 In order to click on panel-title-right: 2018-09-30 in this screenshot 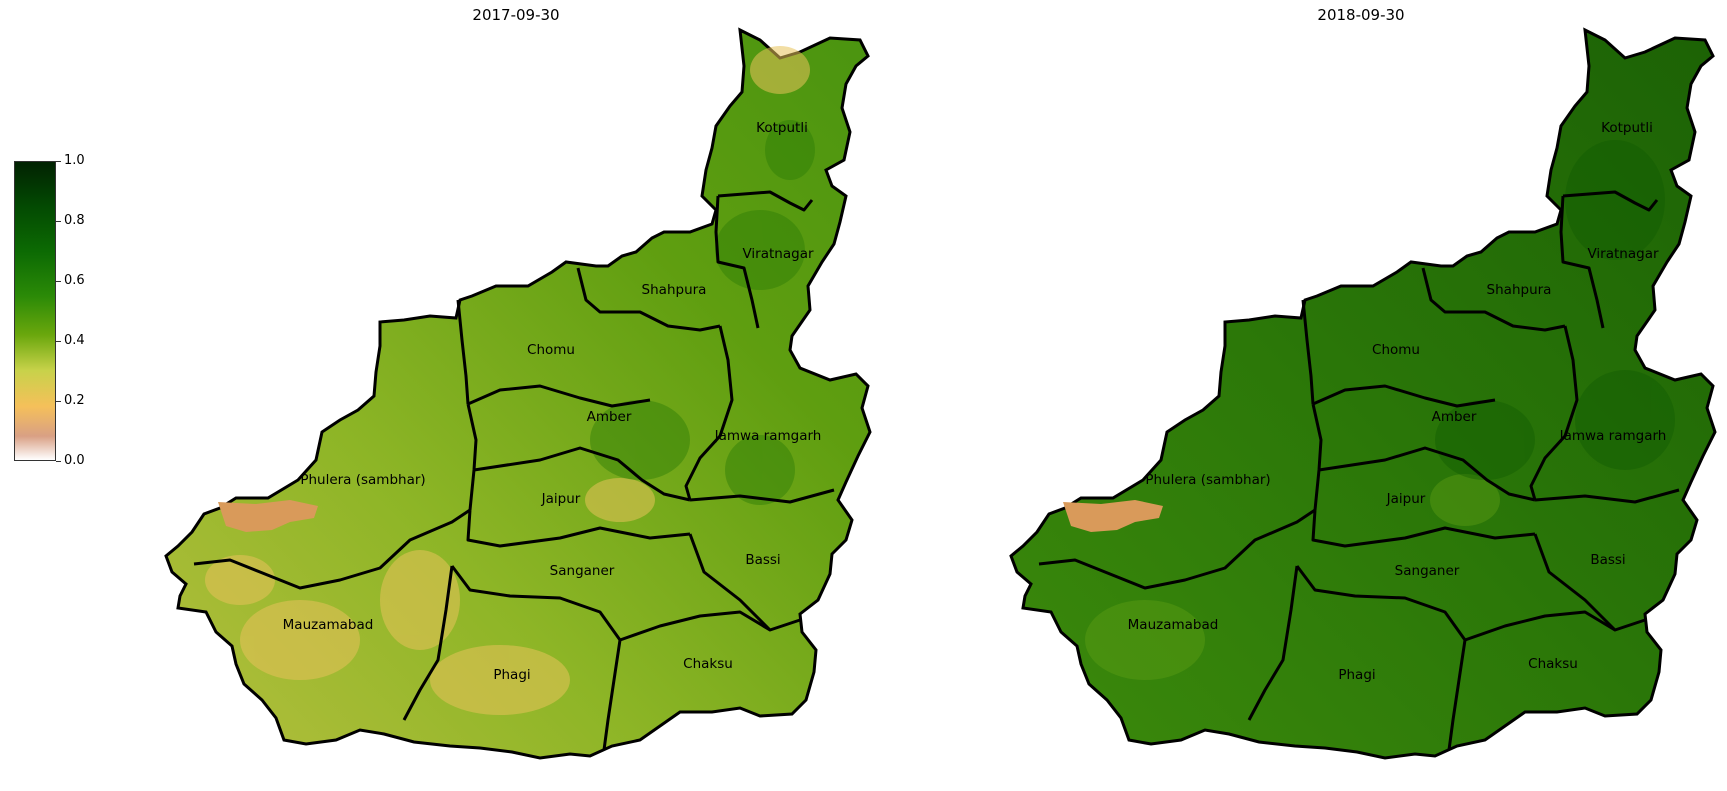, I will do `click(1361, 15)`.